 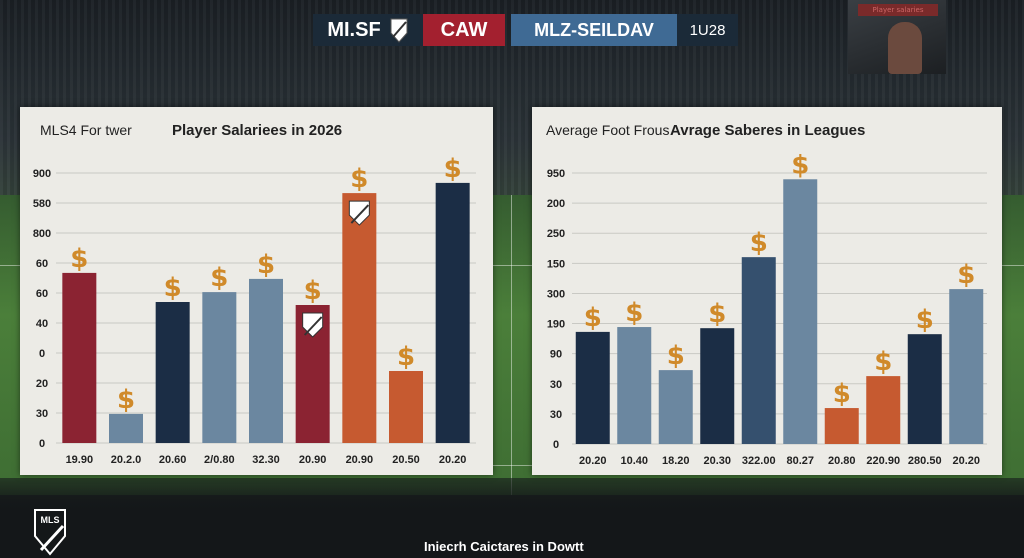 What do you see at coordinates (608, 130) in the screenshot?
I see `y-axis-label: Average Foot Frous` at bounding box center [608, 130].